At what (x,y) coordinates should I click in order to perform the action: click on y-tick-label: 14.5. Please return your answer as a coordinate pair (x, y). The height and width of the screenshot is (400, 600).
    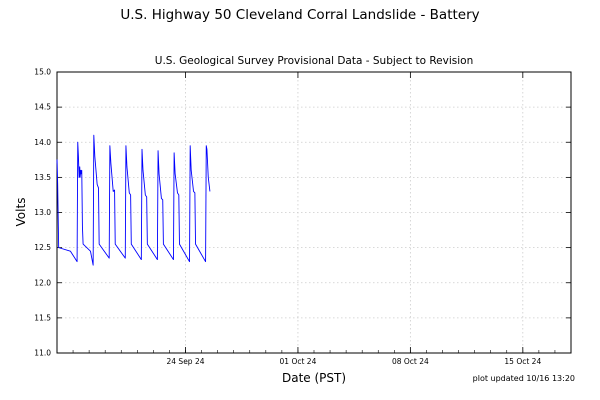
    Looking at the image, I should click on (42, 107).